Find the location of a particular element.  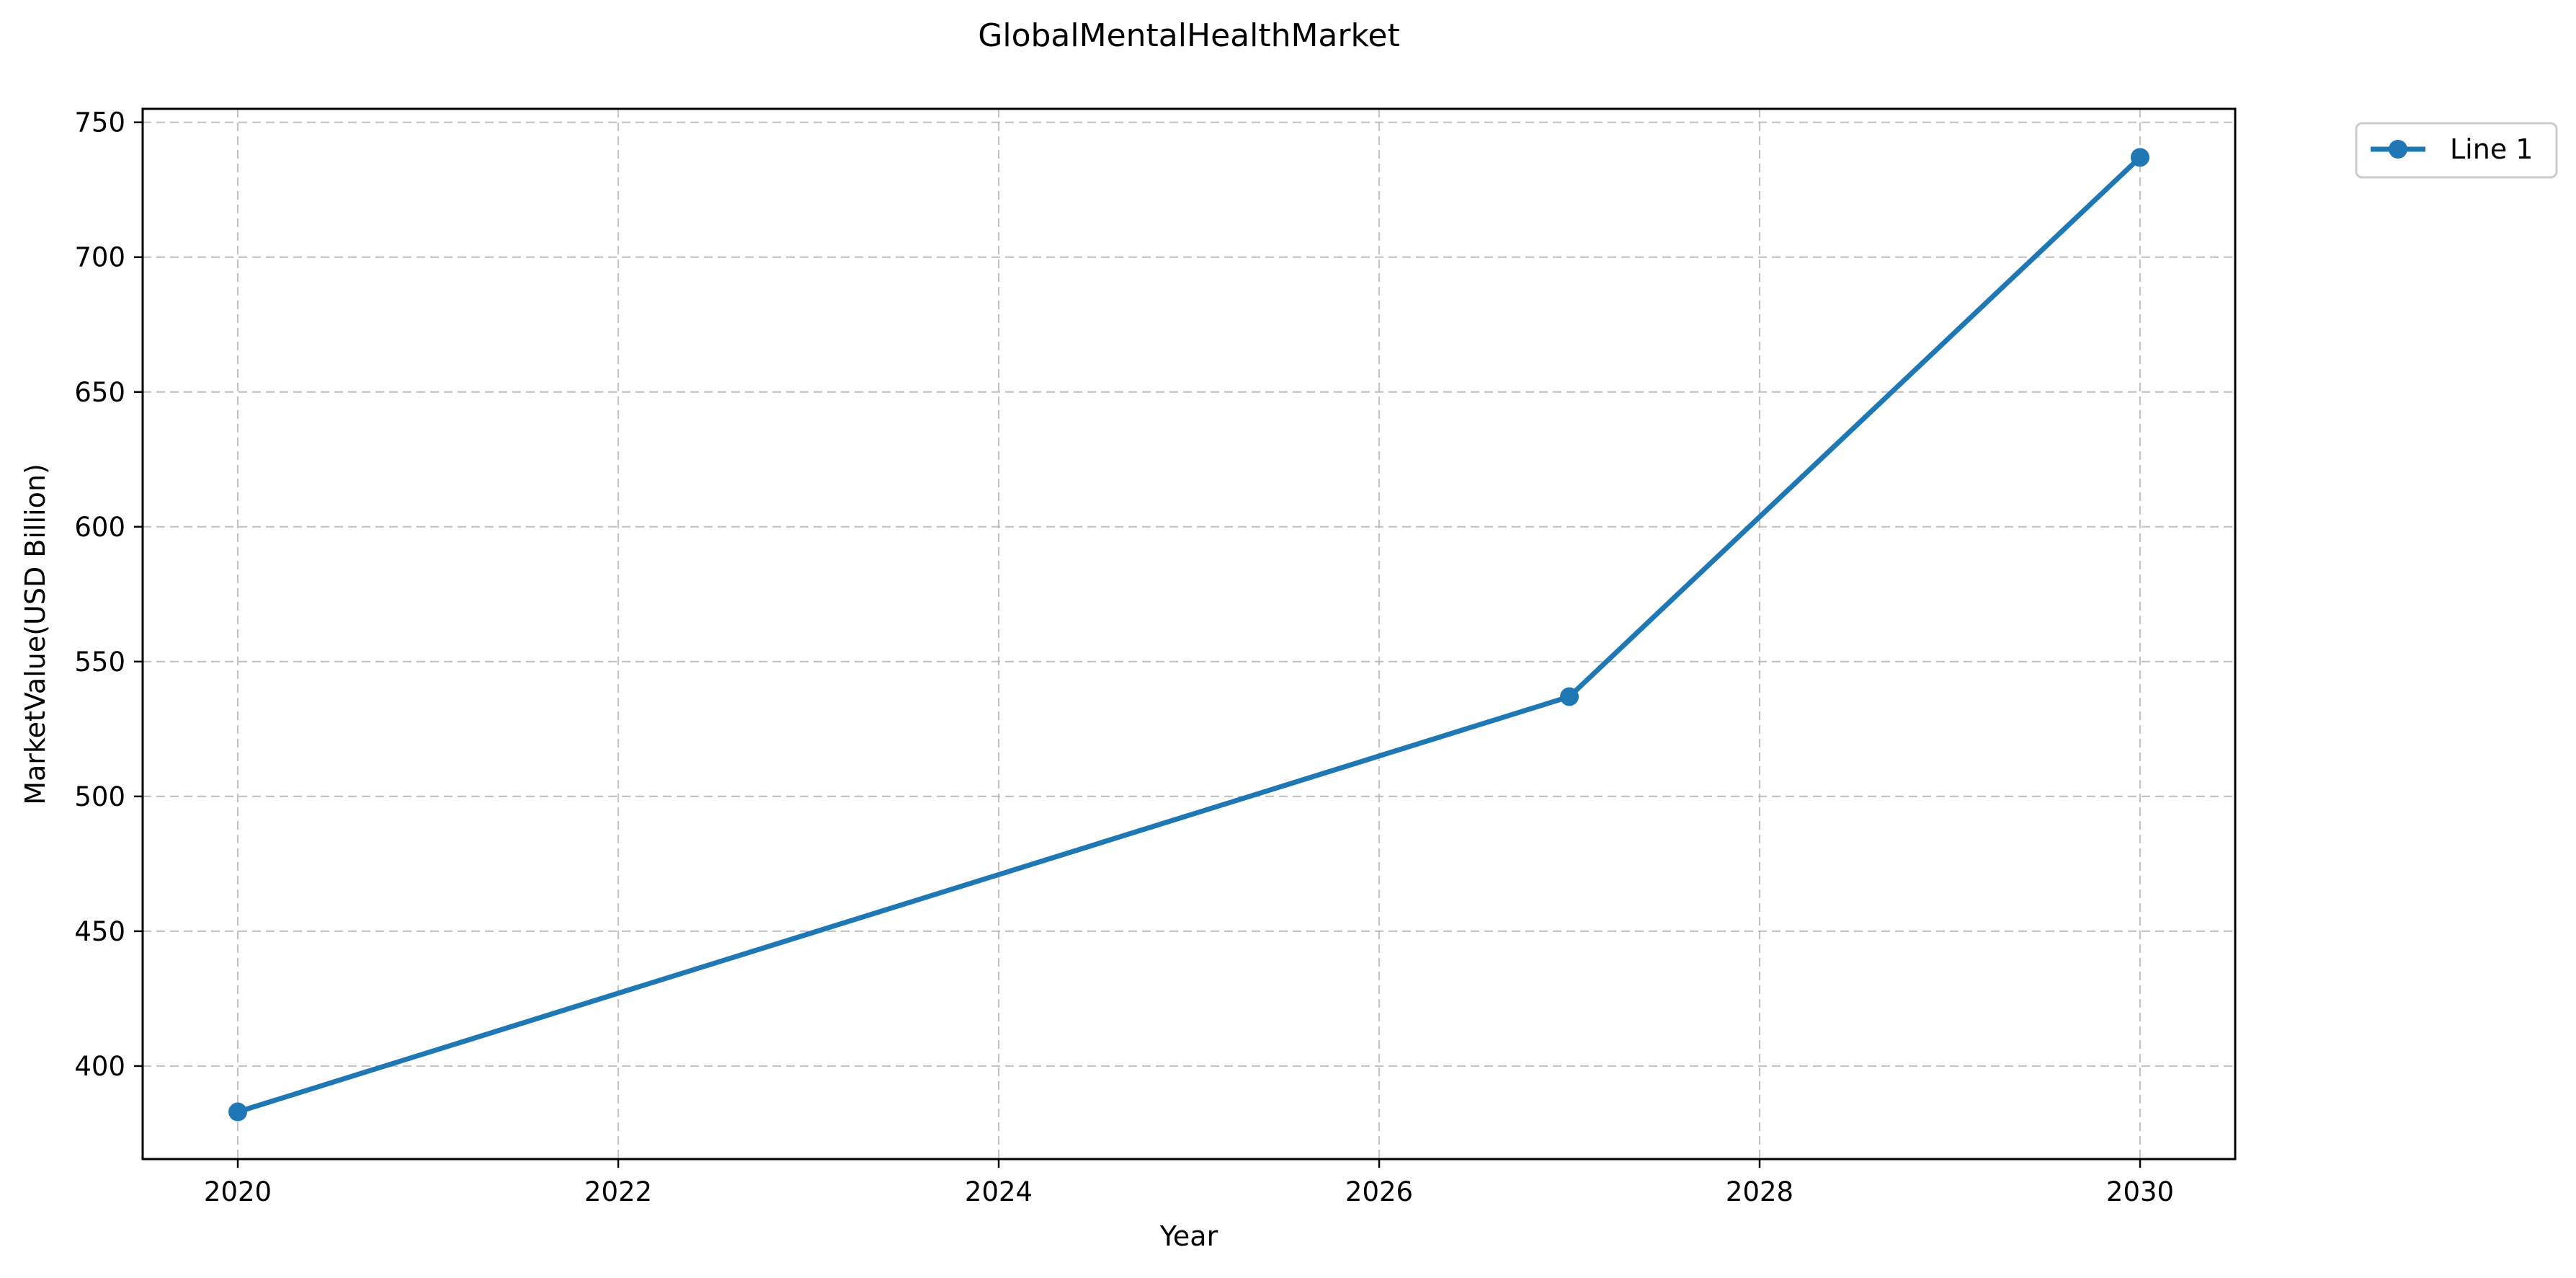

y-tick-label: 400 is located at coordinates (99, 1066).